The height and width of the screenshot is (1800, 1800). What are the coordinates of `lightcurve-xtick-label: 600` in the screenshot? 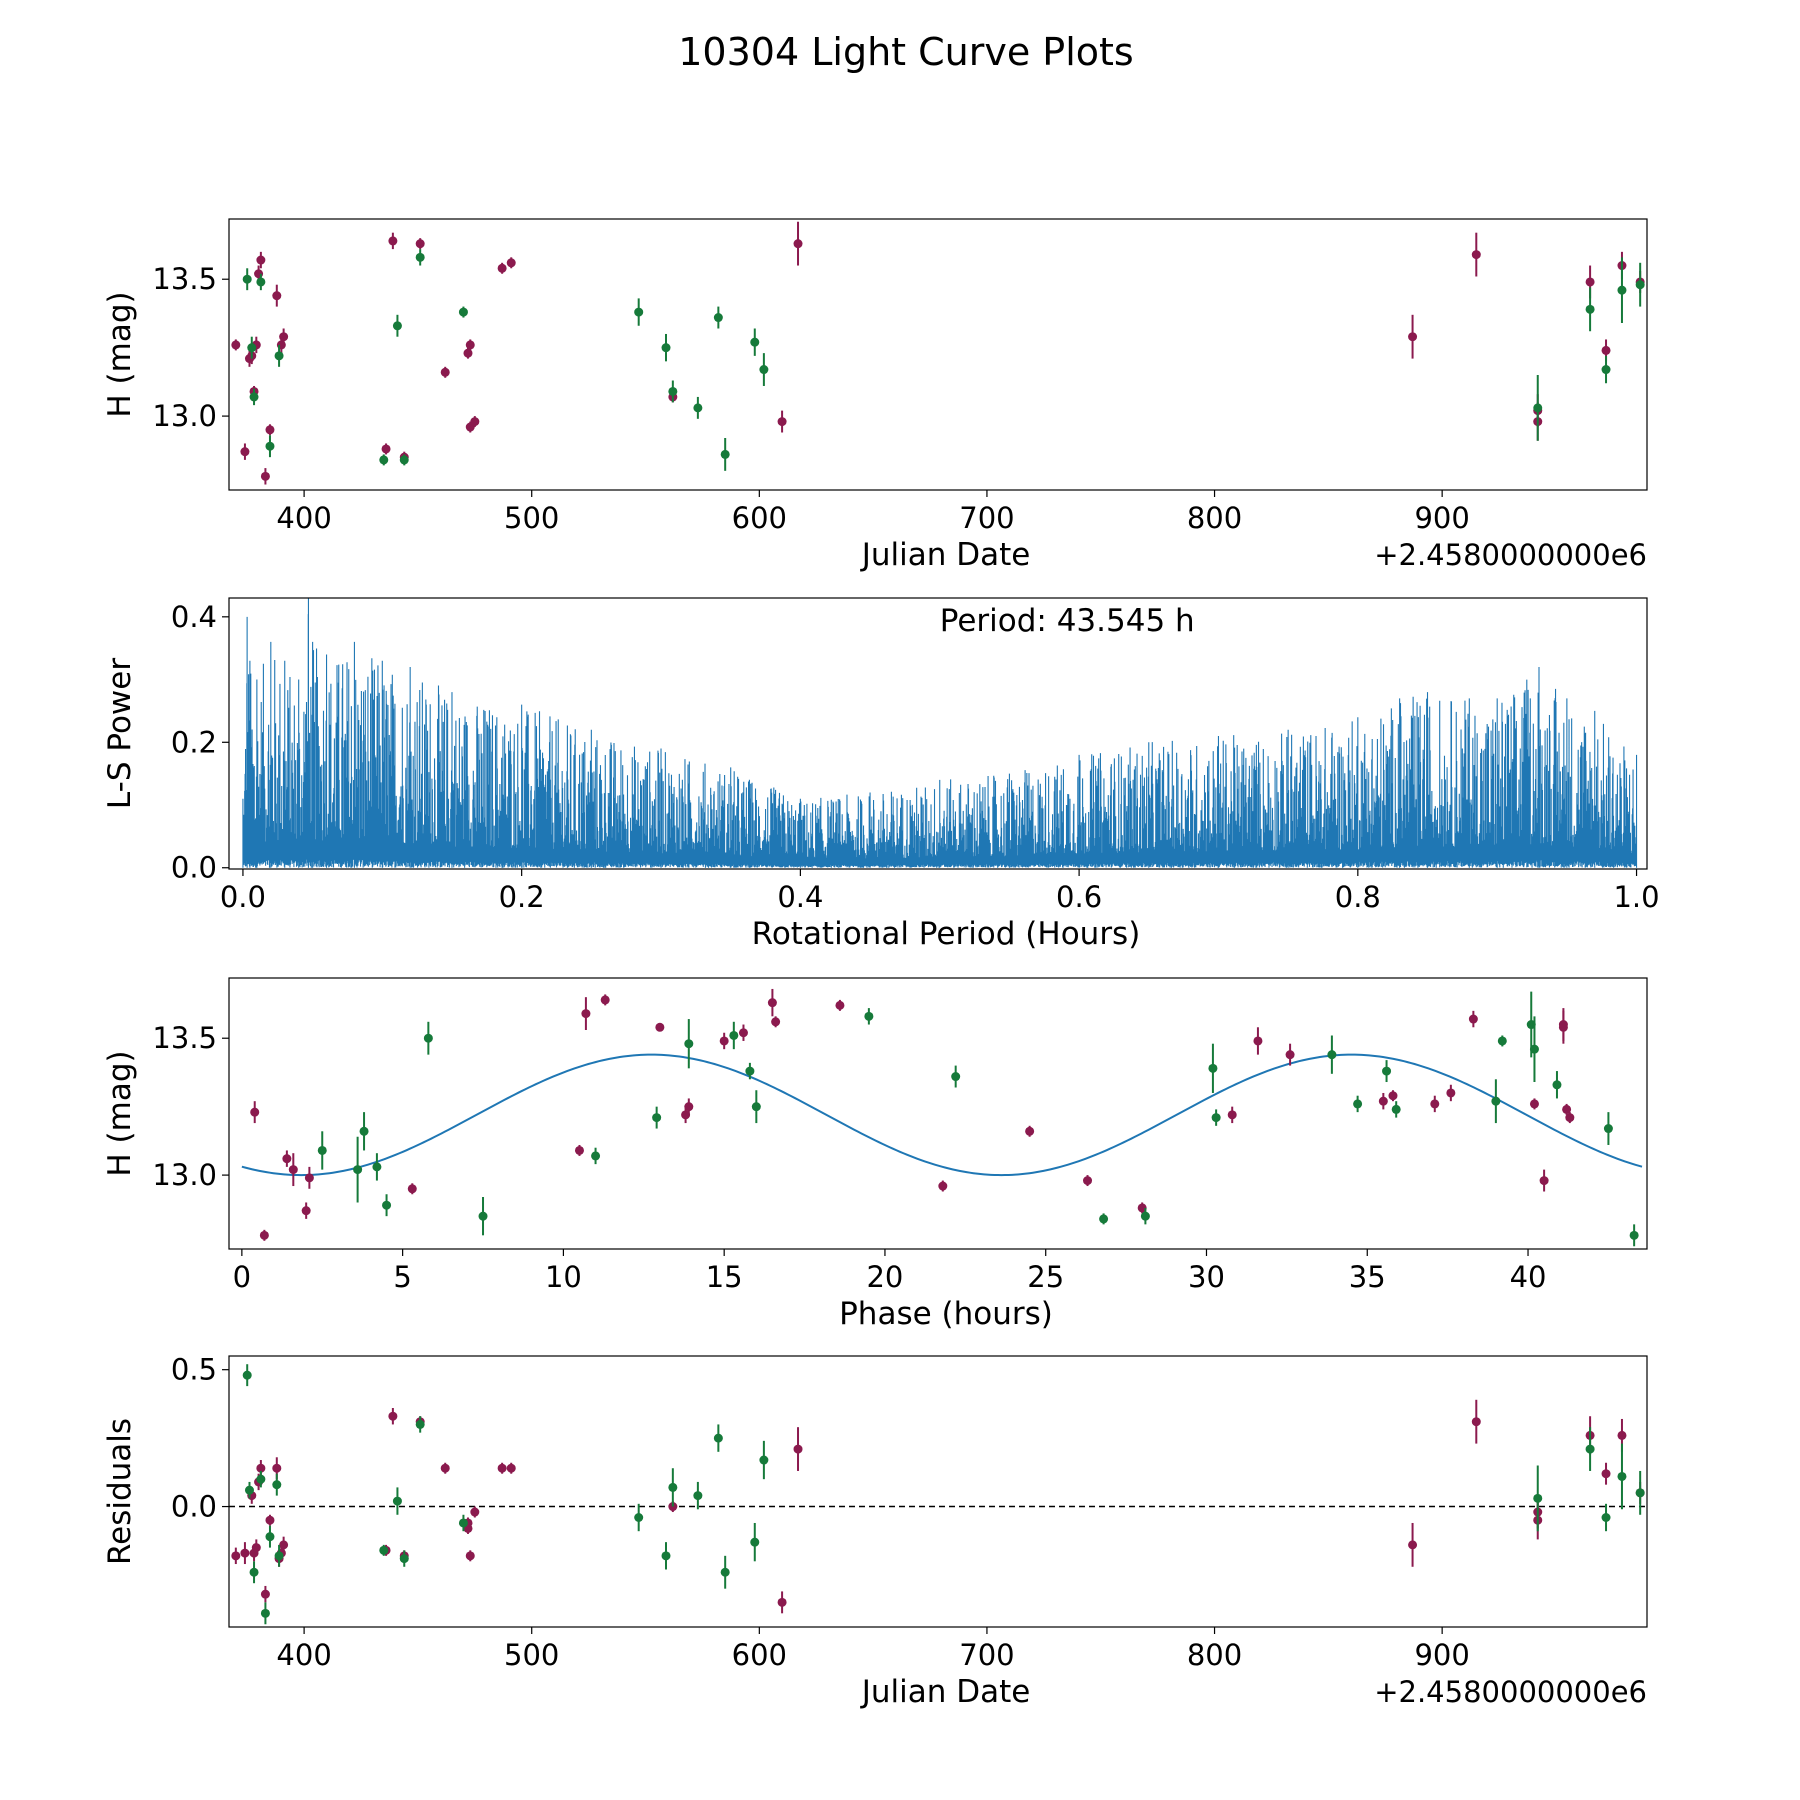 It's located at (759, 518).